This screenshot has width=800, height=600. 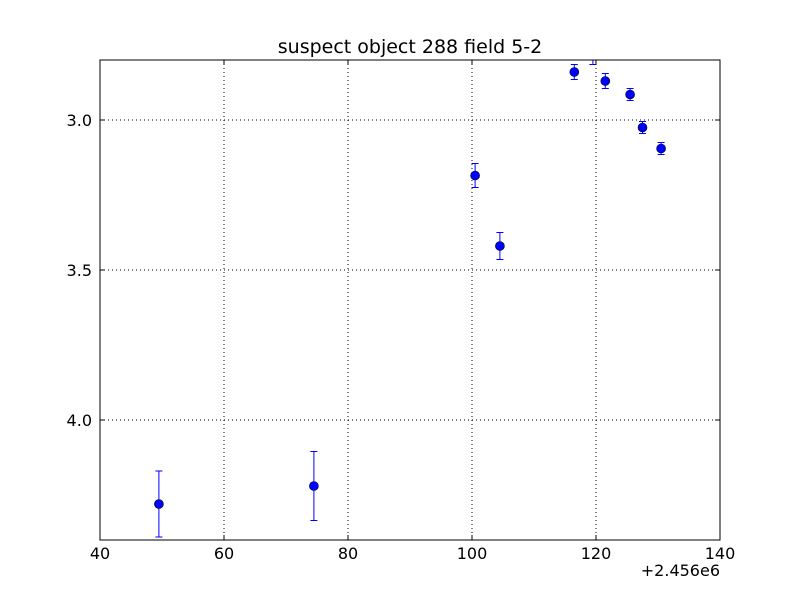 What do you see at coordinates (410, 47) in the screenshot?
I see `chart-title: suspect object 288 field 5-2` at bounding box center [410, 47].